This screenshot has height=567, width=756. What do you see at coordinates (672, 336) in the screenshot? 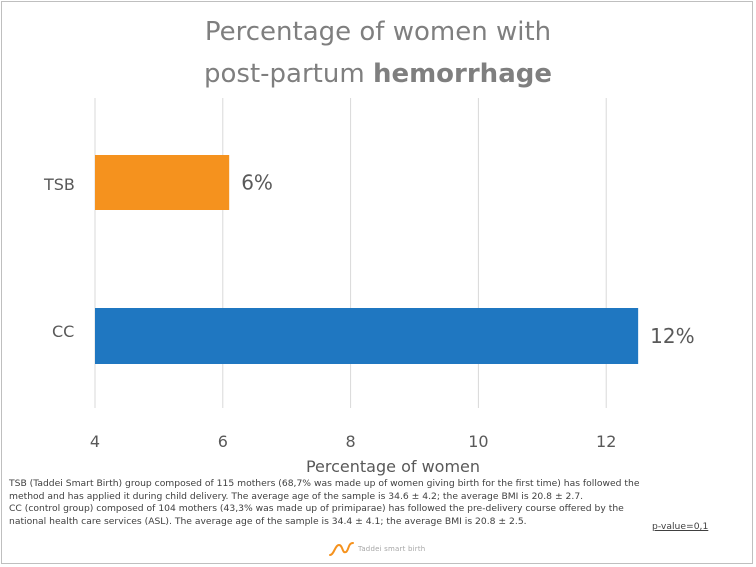
I see `data-label-cc: 12%` at bounding box center [672, 336].